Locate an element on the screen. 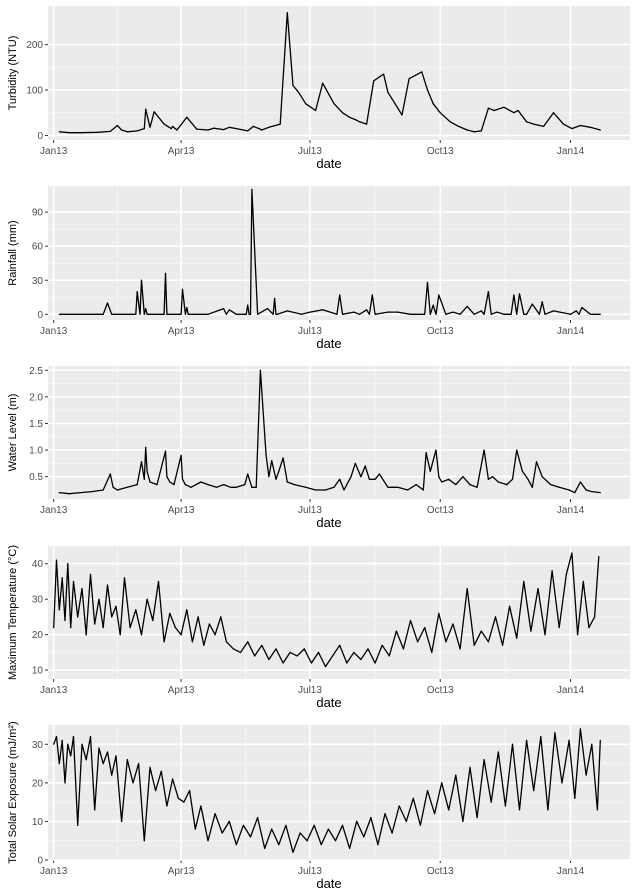  x-tick-label: Oct13 is located at coordinates (440, 331).